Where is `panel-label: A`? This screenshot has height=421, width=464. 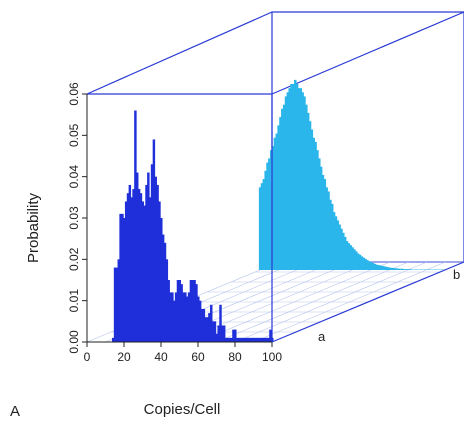
panel-label: A is located at coordinates (15, 411).